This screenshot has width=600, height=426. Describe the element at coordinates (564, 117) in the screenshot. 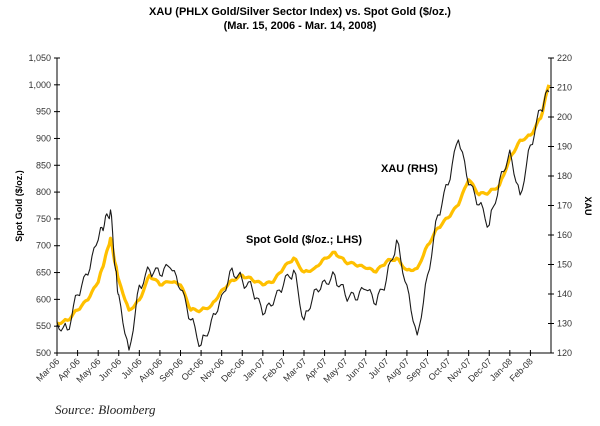

I see `y-right-tick-label: 200` at that location.